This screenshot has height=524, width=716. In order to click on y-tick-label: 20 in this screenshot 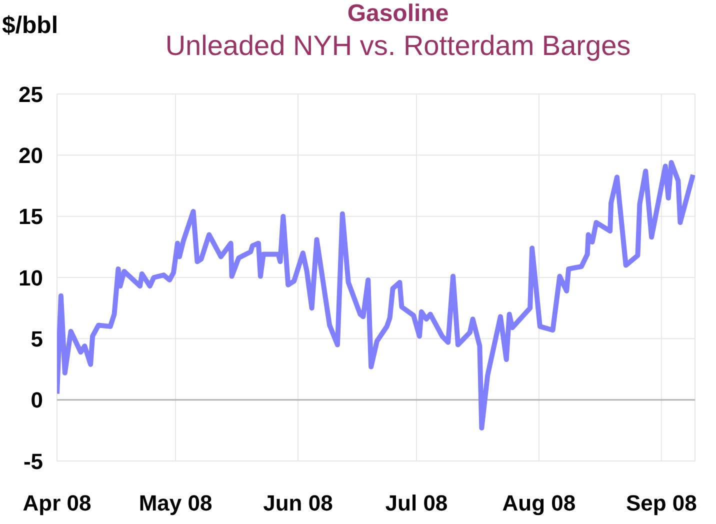, I will do `click(30, 155)`.